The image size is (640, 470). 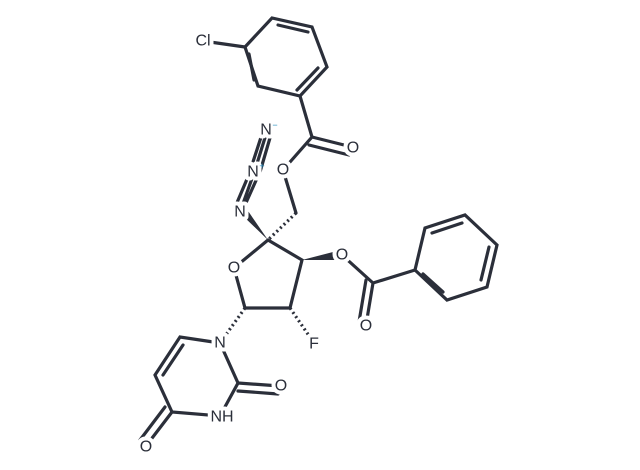 What do you see at coordinates (221, 417) in the screenshot?
I see `atom-label: NH` at bounding box center [221, 417].